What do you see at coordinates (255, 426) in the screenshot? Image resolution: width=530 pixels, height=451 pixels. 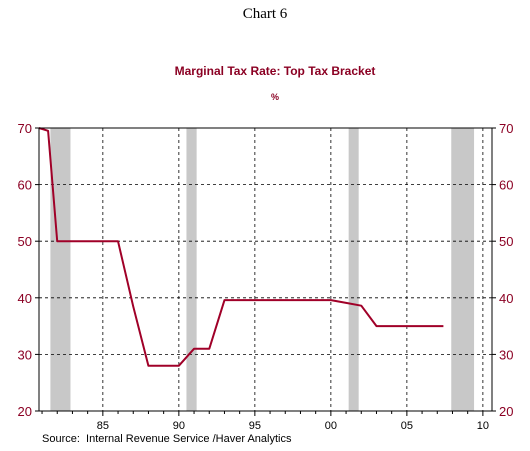 I see `x-tick-label: 95` at bounding box center [255, 426].